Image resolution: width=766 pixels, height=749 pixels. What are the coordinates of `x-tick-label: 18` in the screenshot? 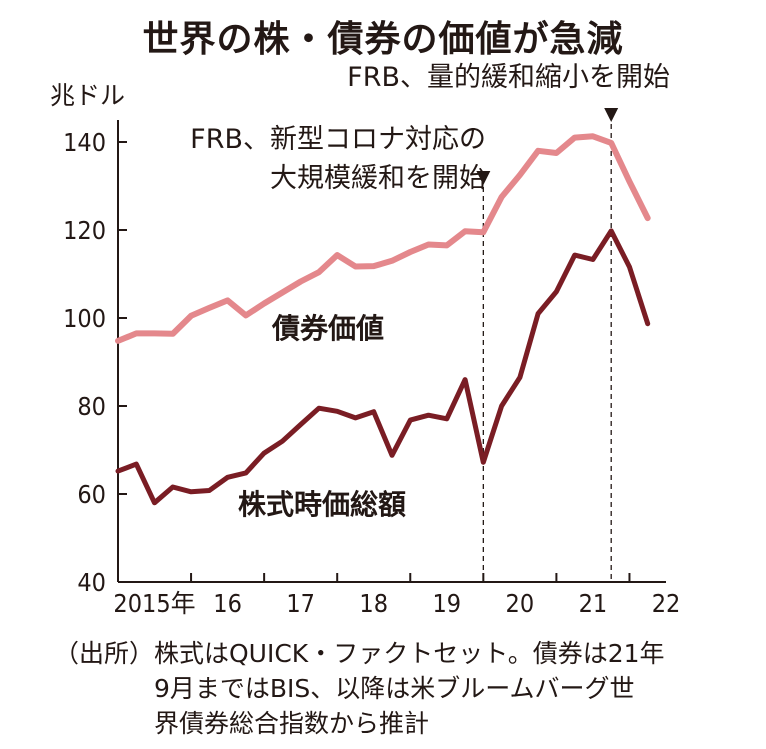 It's located at (373, 603).